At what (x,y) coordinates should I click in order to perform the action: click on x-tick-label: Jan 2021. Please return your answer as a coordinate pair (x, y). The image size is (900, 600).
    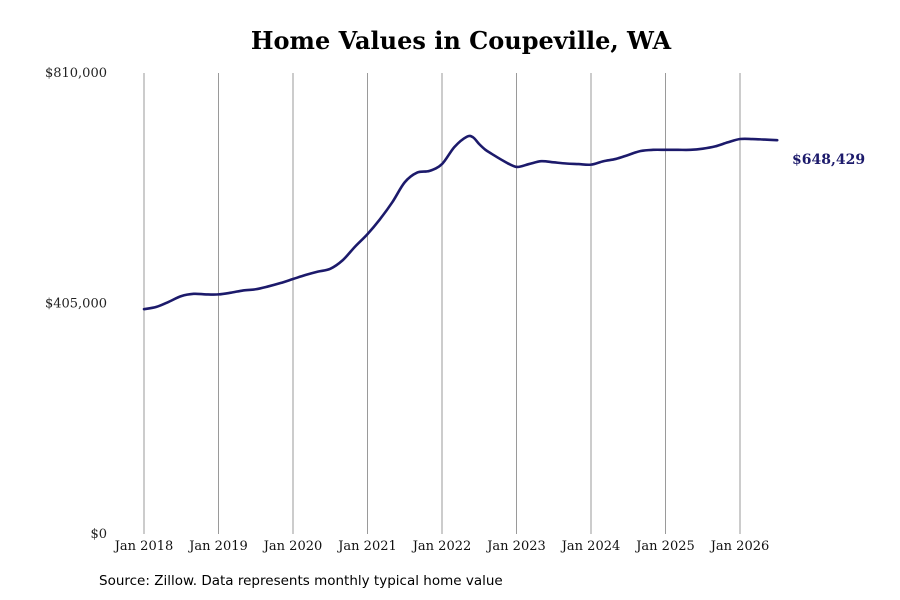
    Looking at the image, I should click on (366, 546).